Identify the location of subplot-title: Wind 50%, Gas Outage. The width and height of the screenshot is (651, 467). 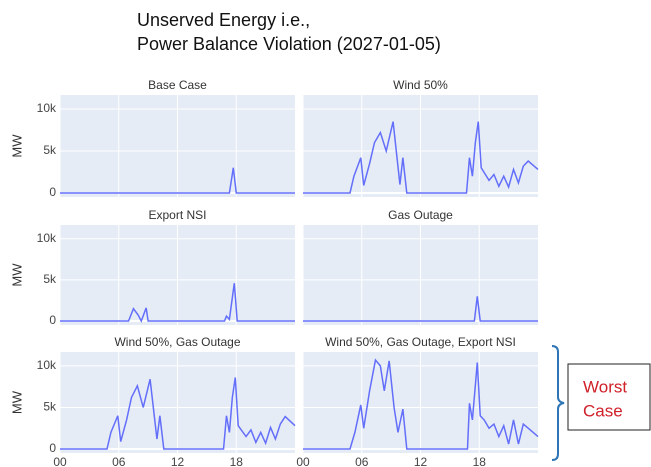
(177, 342).